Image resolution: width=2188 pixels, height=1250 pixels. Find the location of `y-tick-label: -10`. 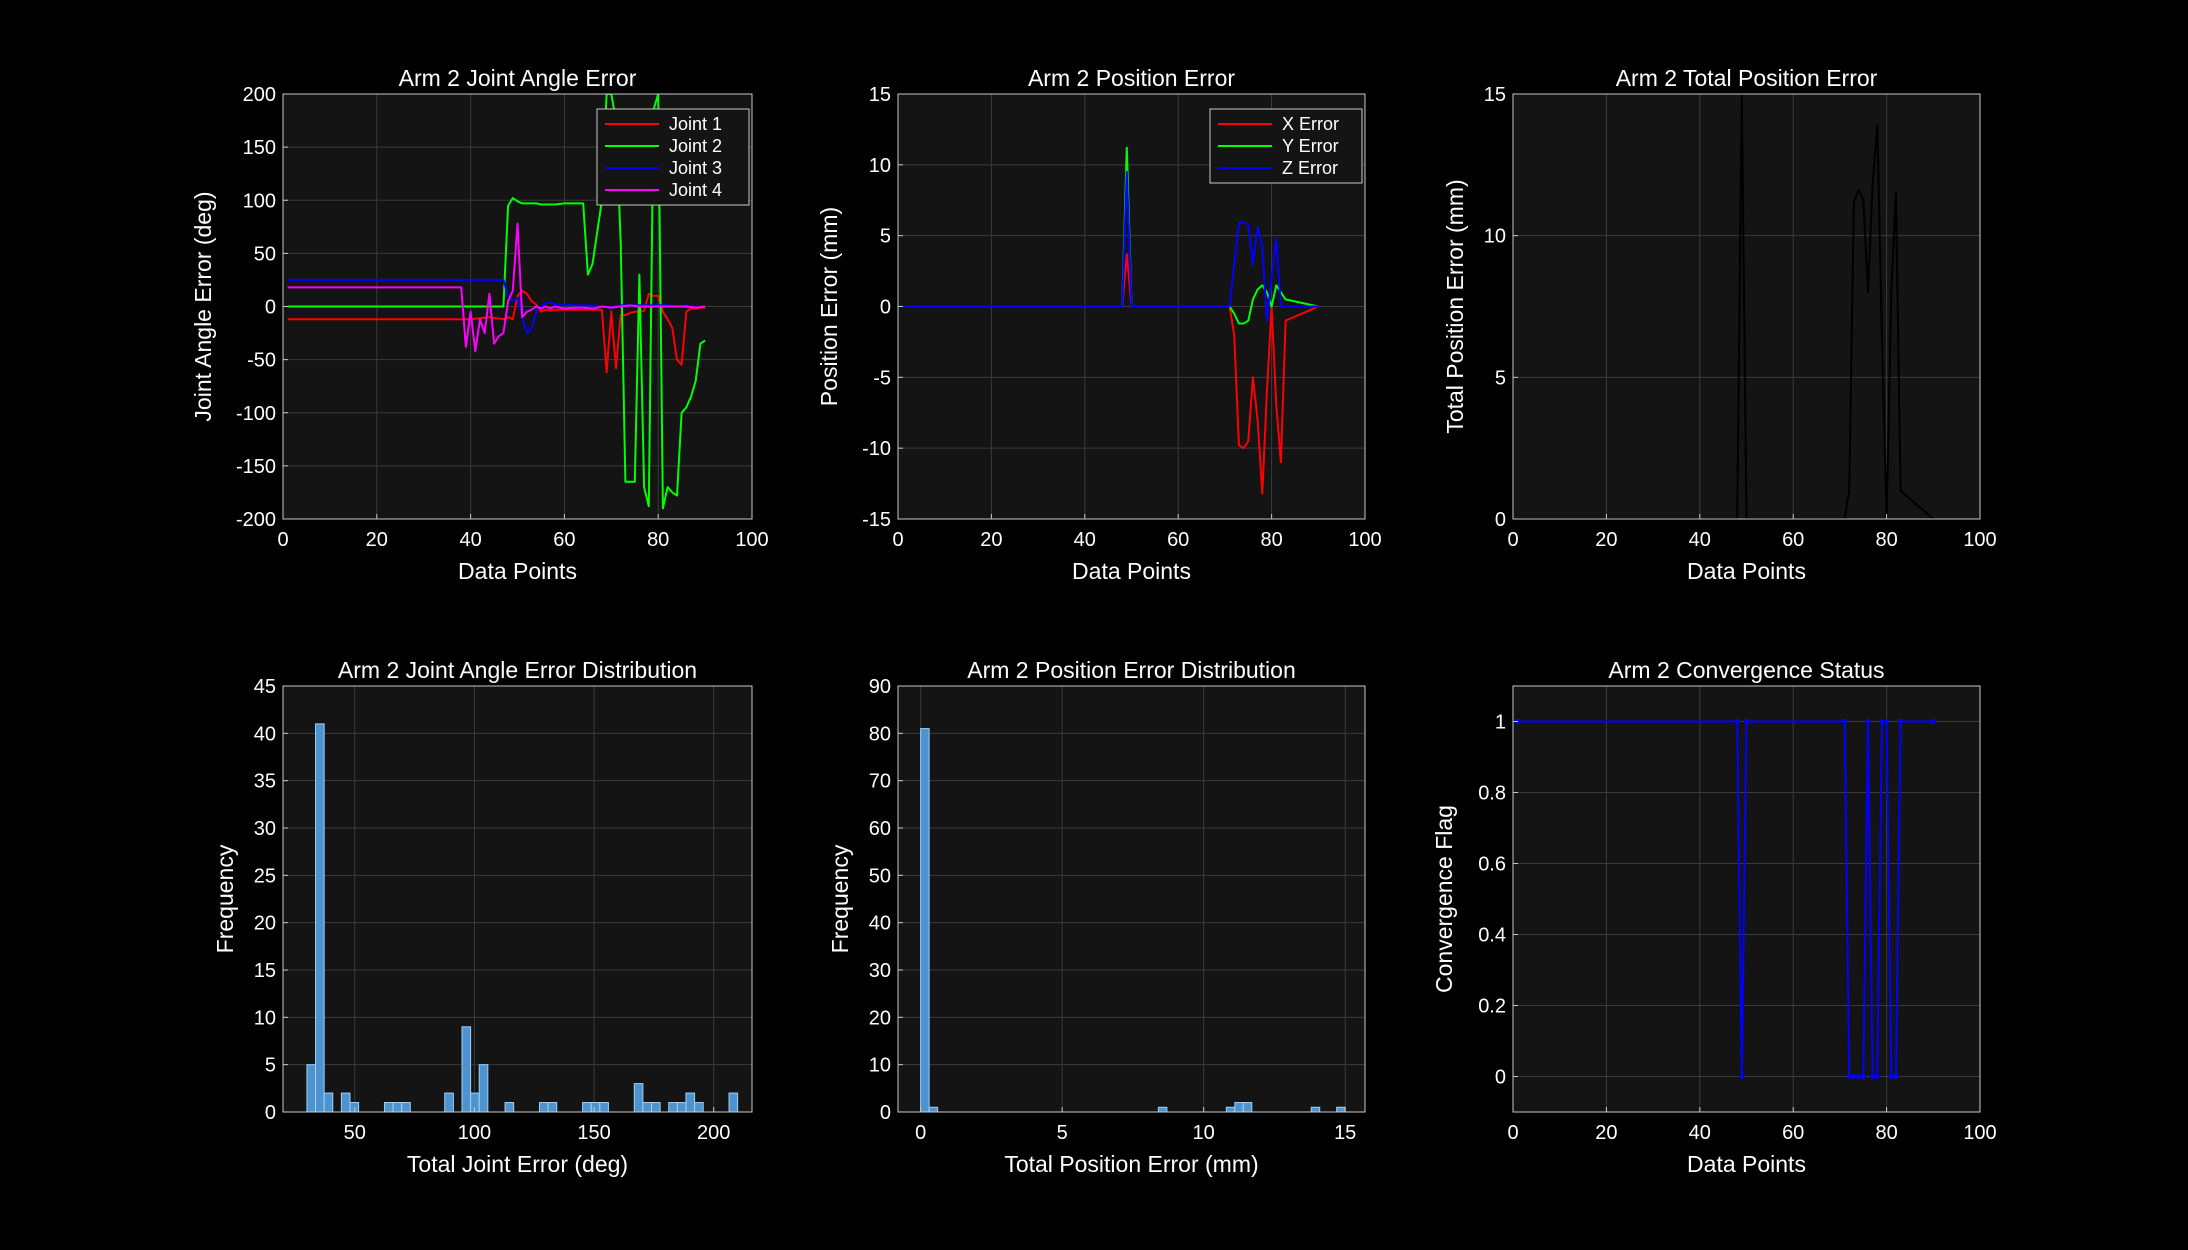

y-tick-label: -10 is located at coordinates (876, 449).